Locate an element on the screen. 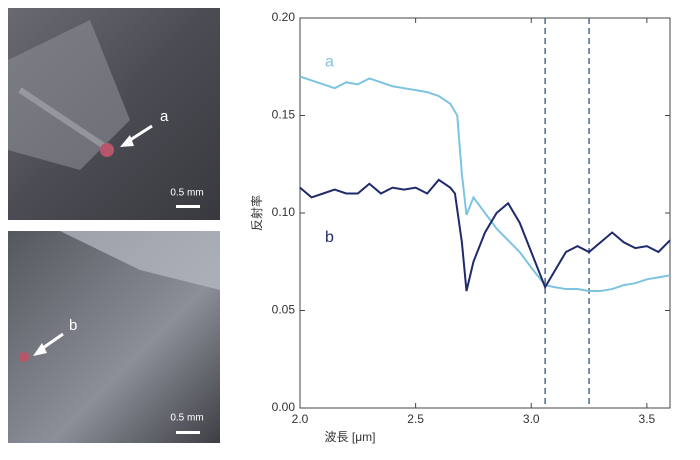 Image resolution: width=700 pixels, height=460 pixels. series-label: b is located at coordinates (329, 237).